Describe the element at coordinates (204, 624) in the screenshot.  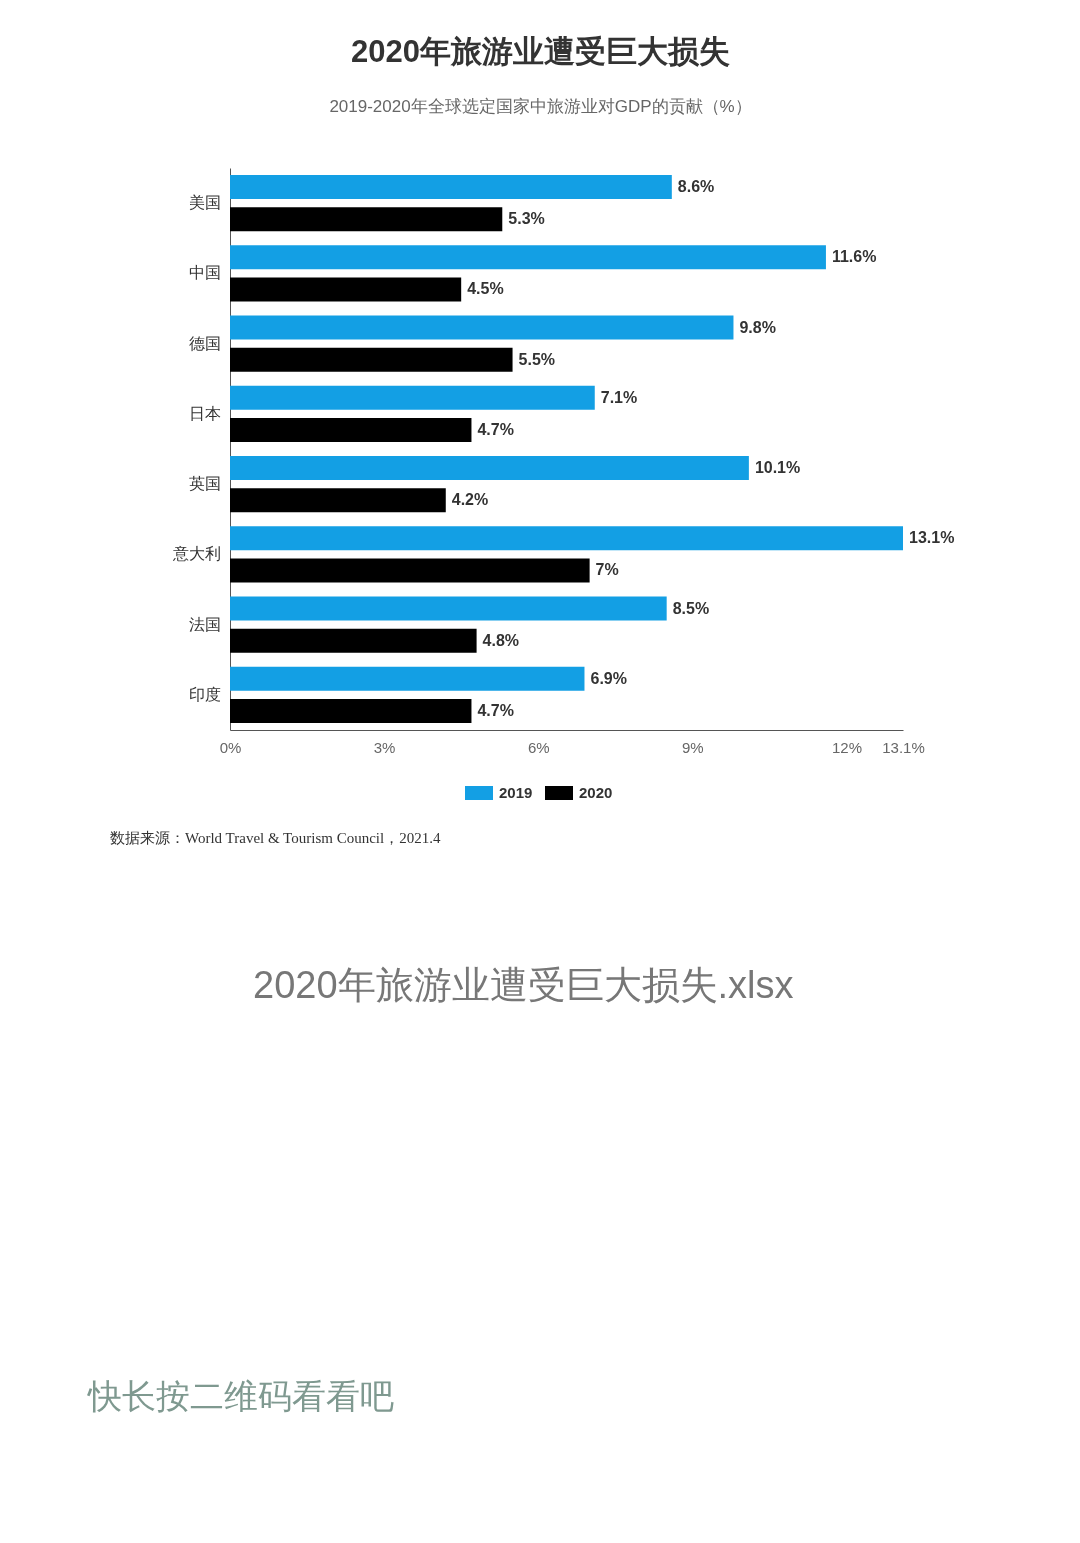
I see `y-tick-label: 法国` at that location.